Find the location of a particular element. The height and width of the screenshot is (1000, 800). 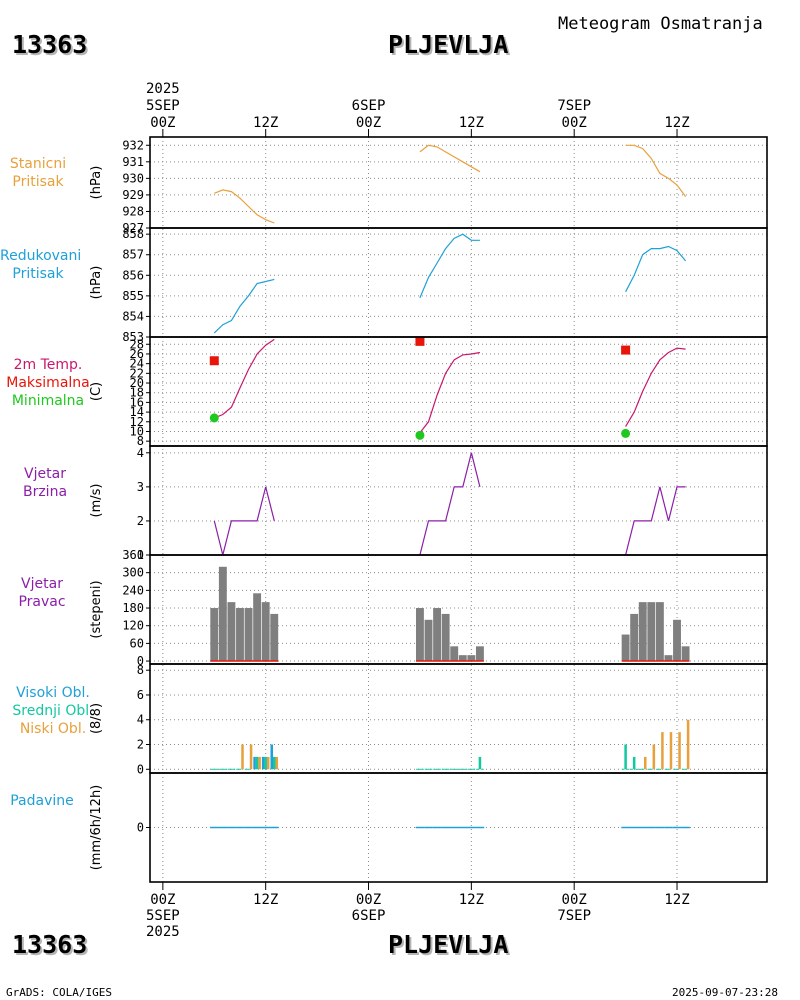

label-line: Pritisak is located at coordinates (38, 274).